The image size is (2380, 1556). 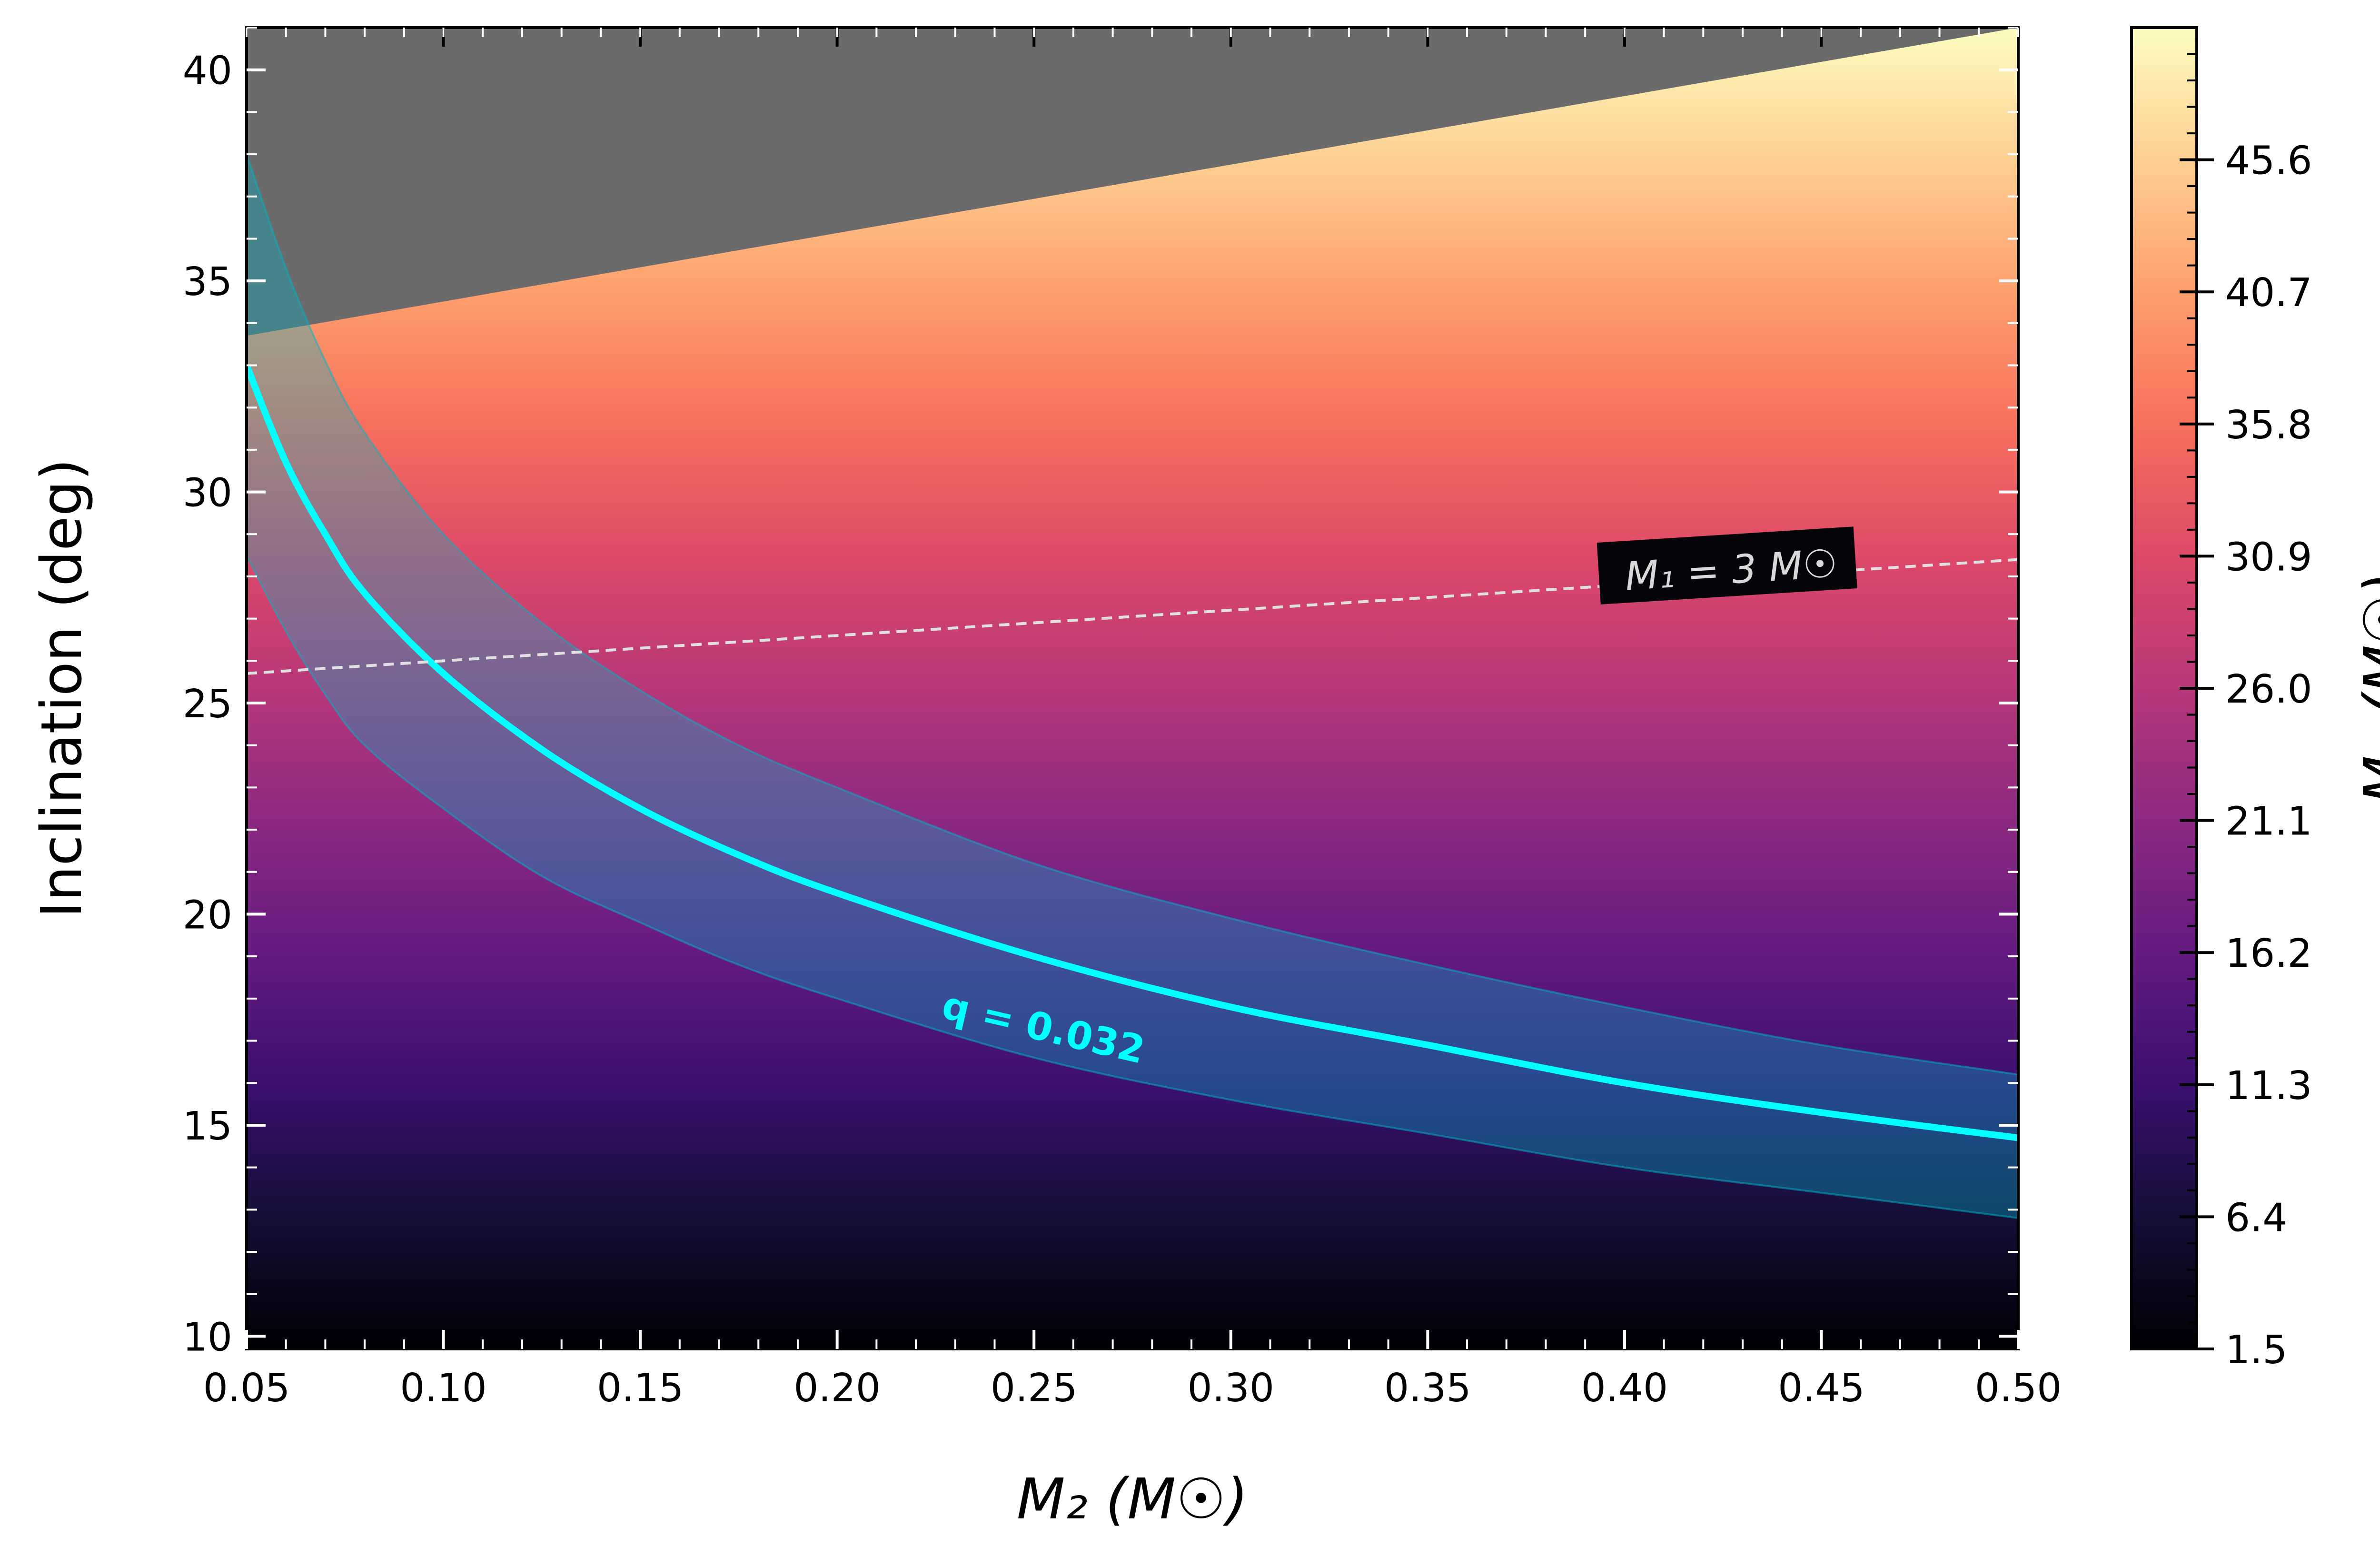 What do you see at coordinates (246, 1388) in the screenshot?
I see `x-tick-label: 0.05` at bounding box center [246, 1388].